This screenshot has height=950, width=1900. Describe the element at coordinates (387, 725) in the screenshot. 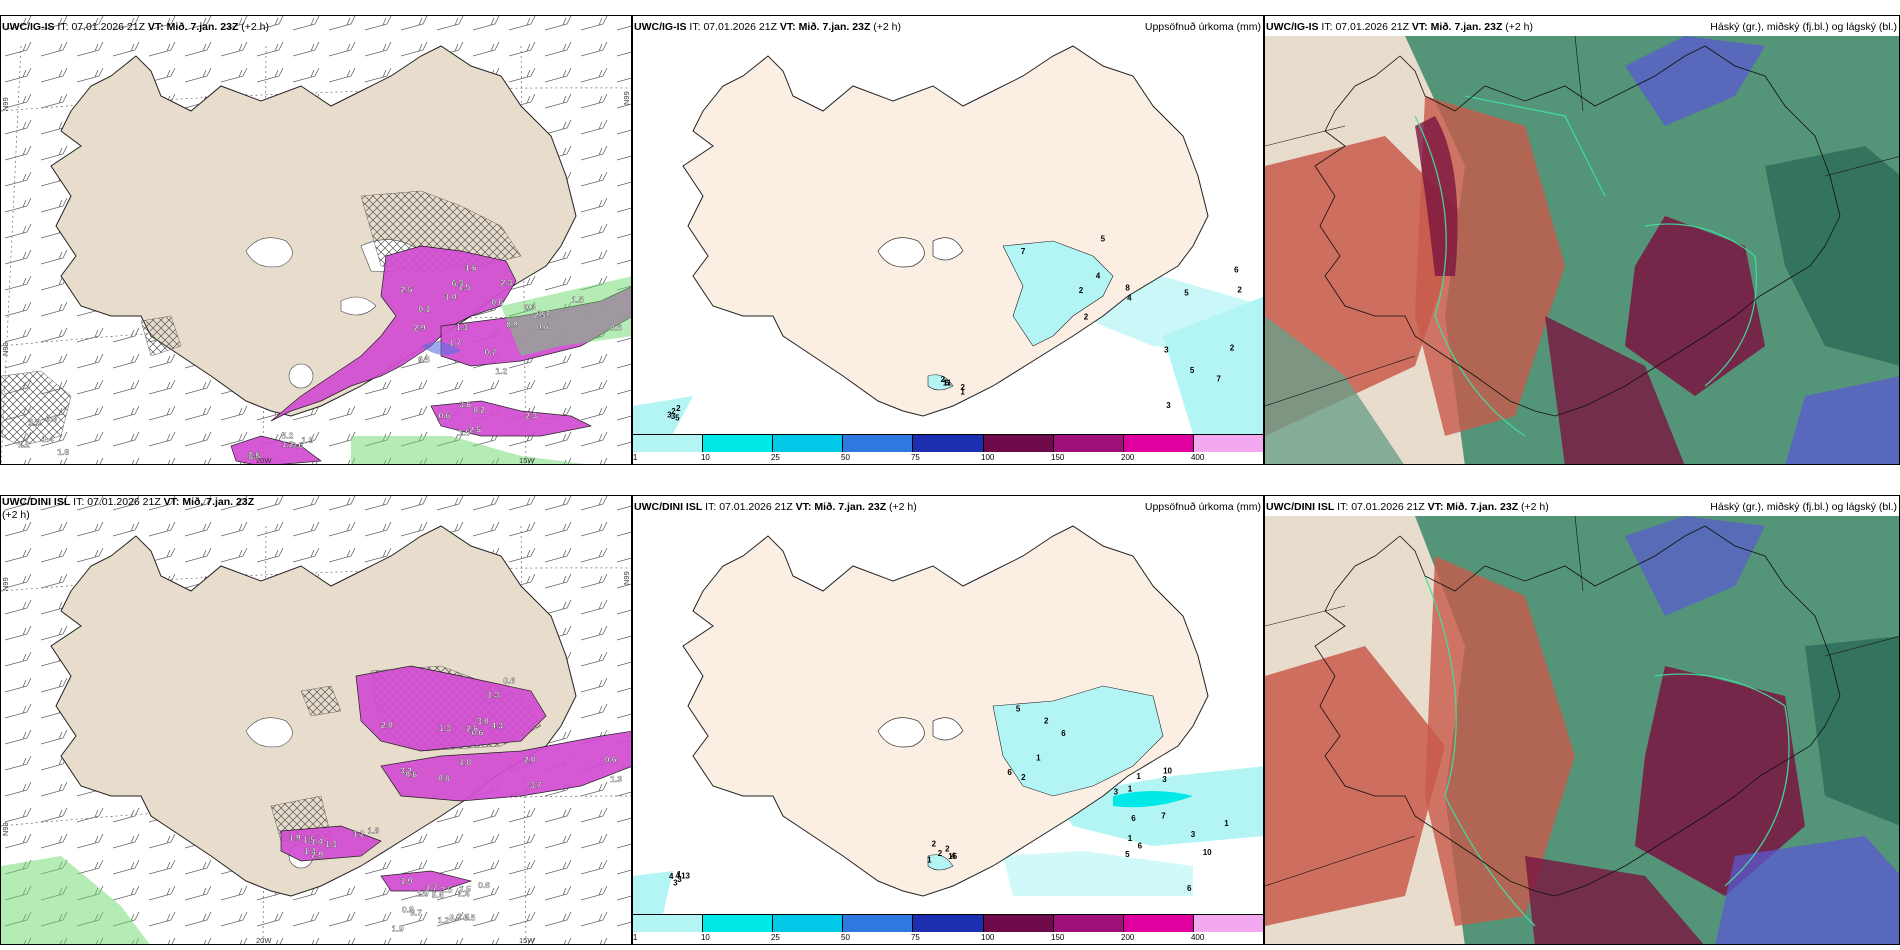

I see `value-label: 2.0` at that location.